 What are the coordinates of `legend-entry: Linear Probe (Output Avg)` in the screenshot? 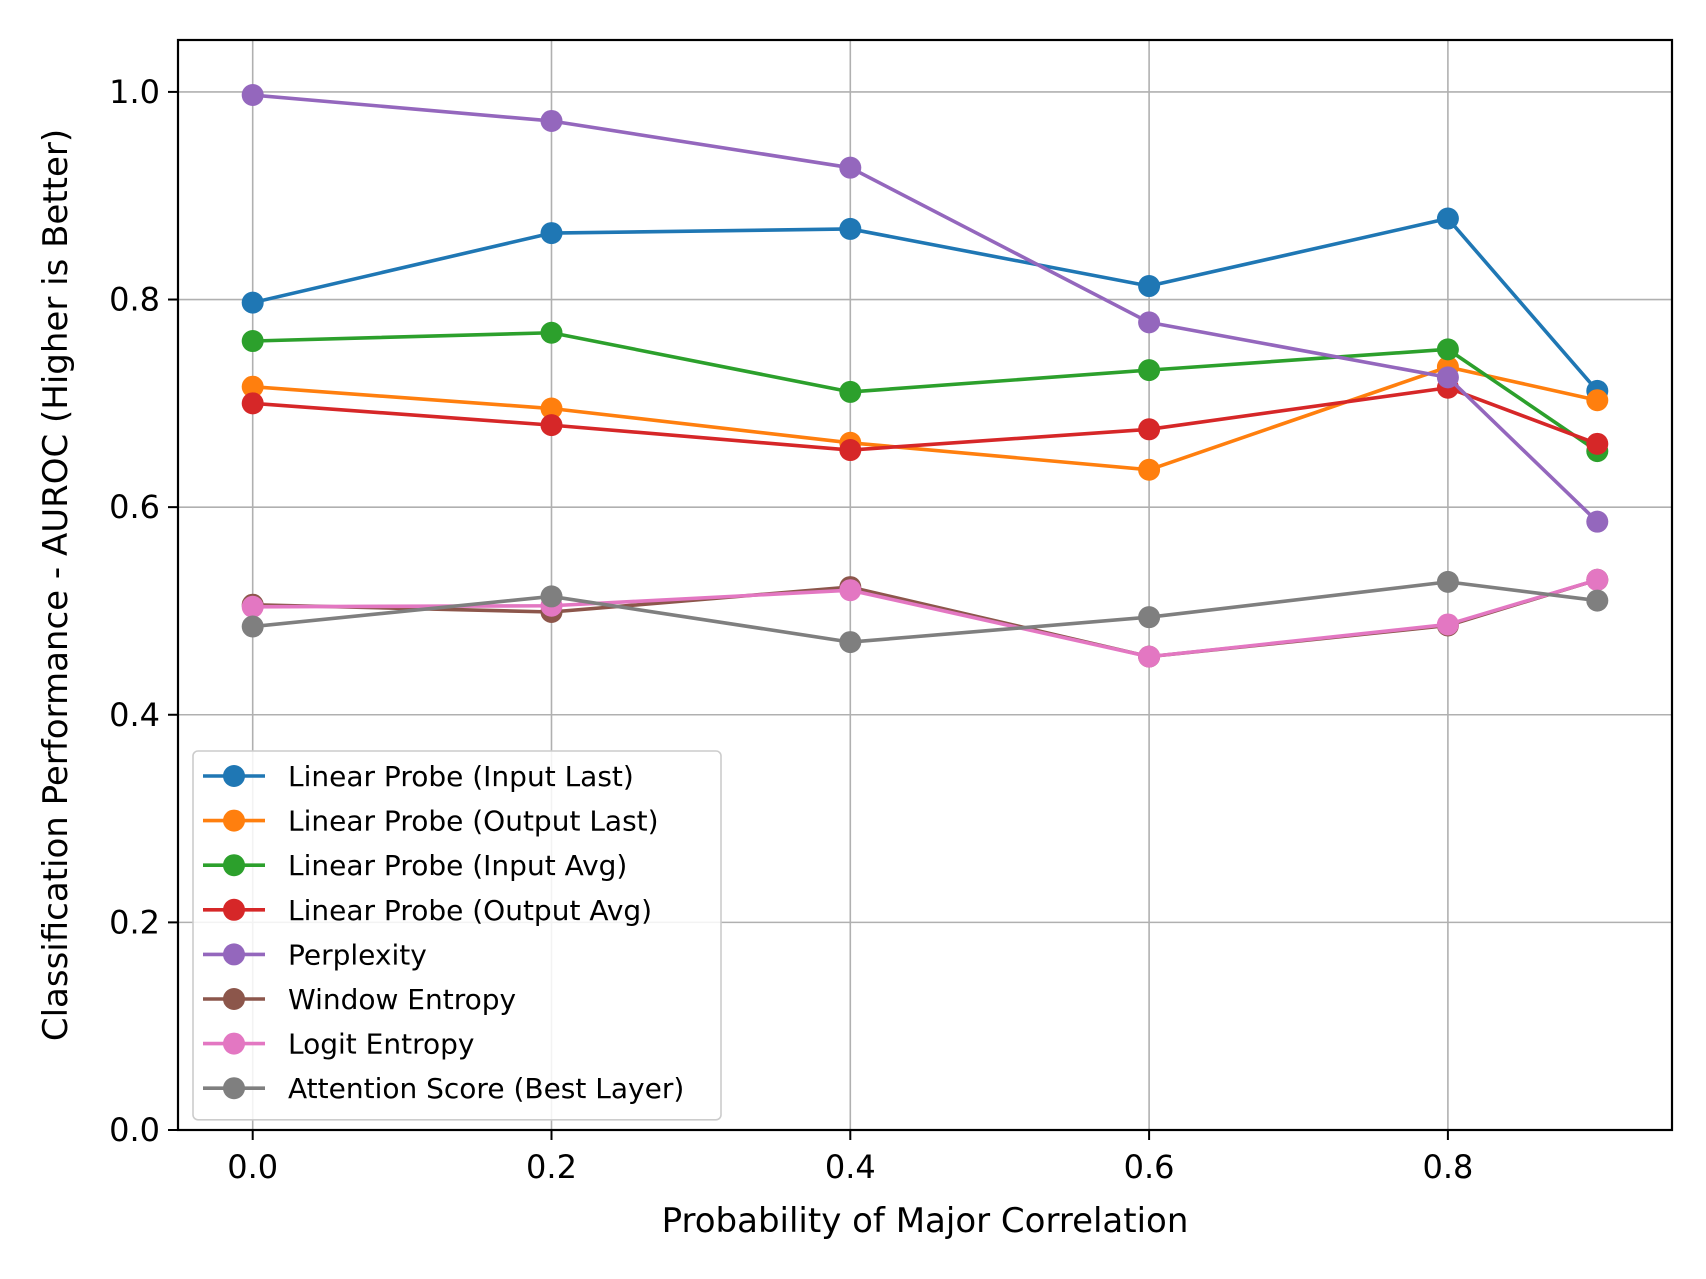 It's located at (427, 910).